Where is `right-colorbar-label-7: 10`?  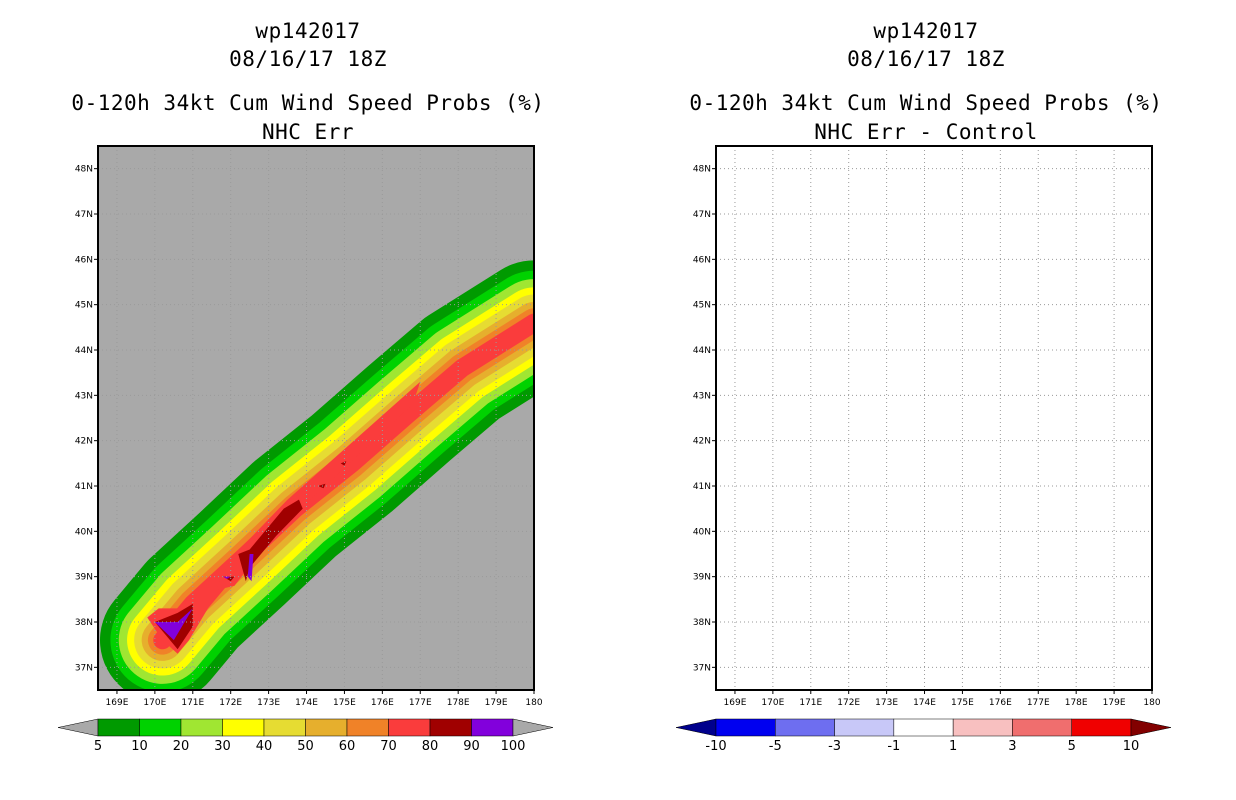
right-colorbar-label-7: 10 is located at coordinates (1131, 746).